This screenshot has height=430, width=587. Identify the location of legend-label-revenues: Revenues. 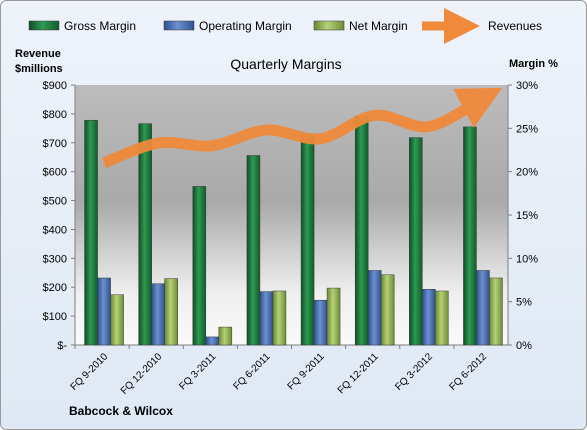
(515, 26).